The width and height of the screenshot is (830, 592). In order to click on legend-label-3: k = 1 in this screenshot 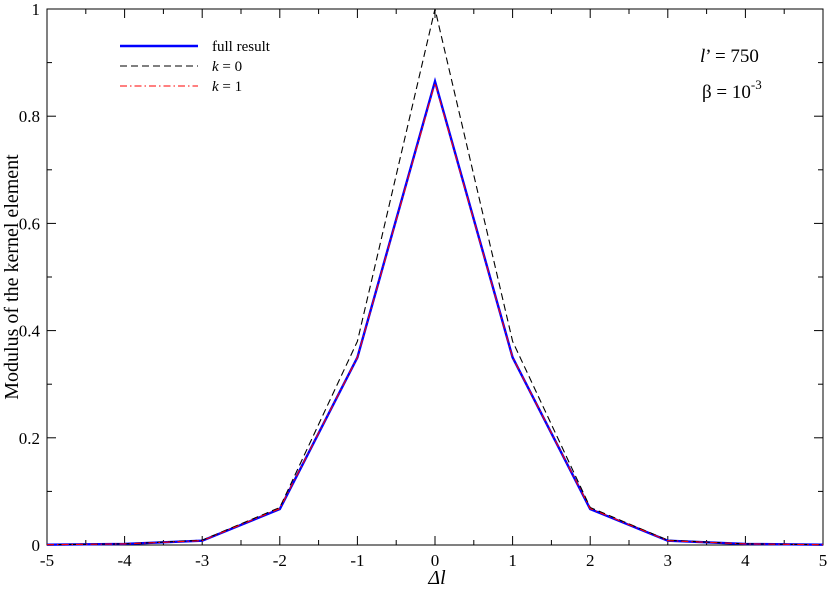, I will do `click(227, 87)`.